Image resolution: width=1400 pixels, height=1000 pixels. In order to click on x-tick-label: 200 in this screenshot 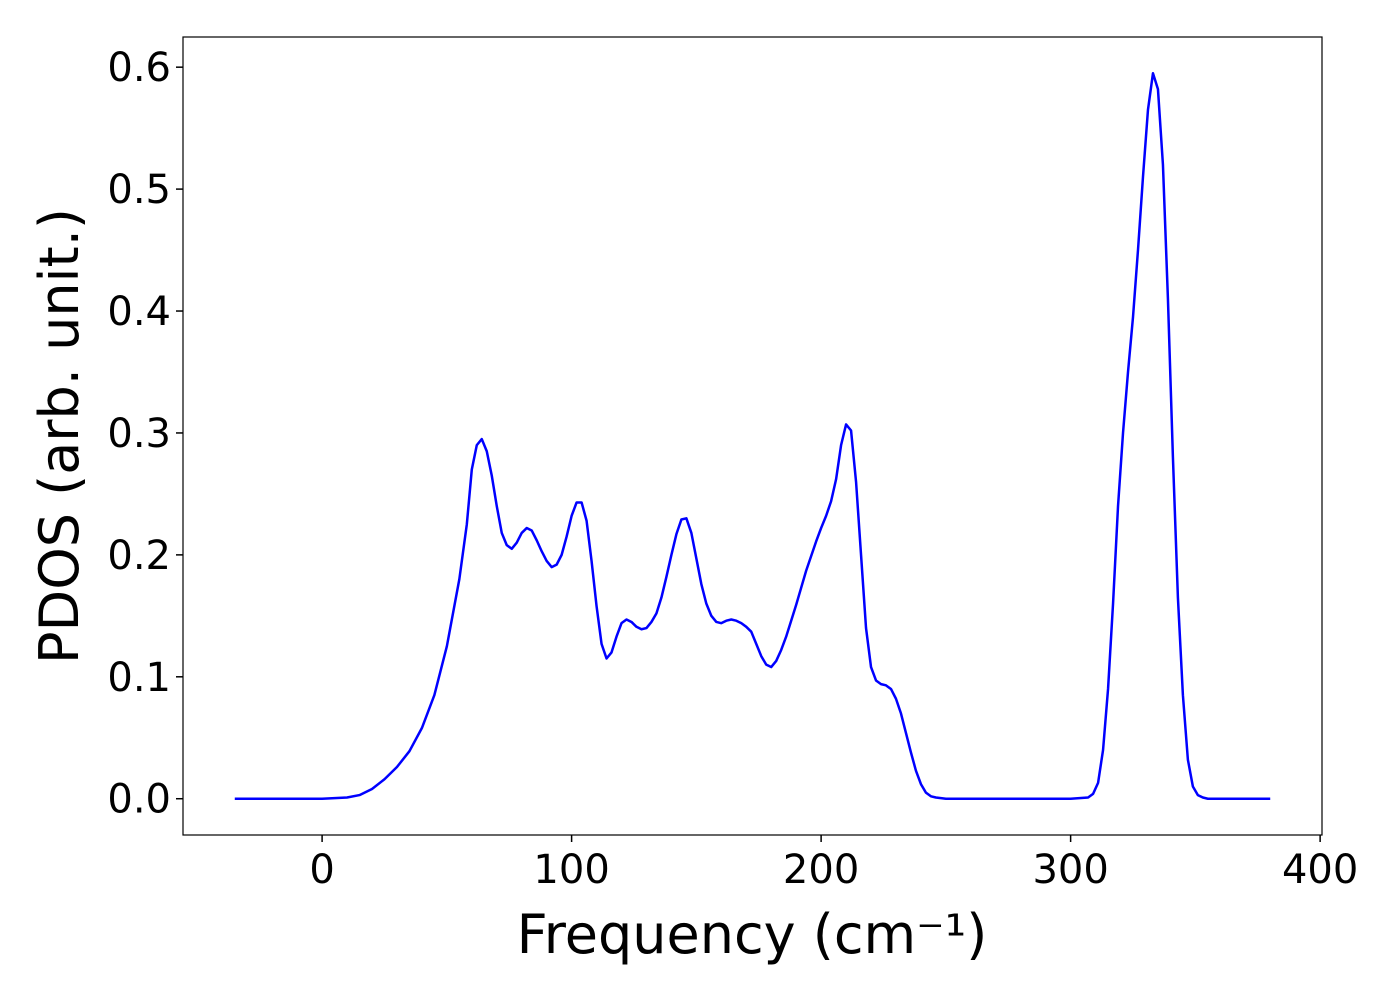, I will do `click(821, 870)`.